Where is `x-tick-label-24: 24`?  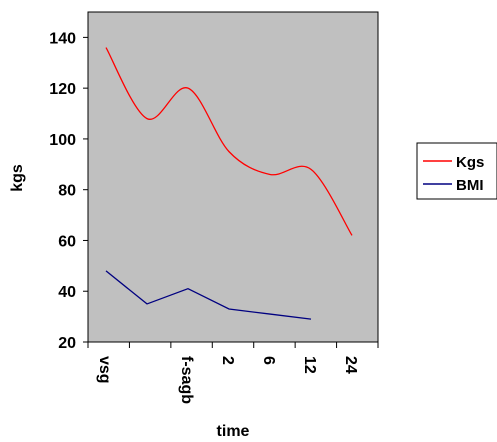
x-tick-label-24: 24 is located at coordinates (350, 365).